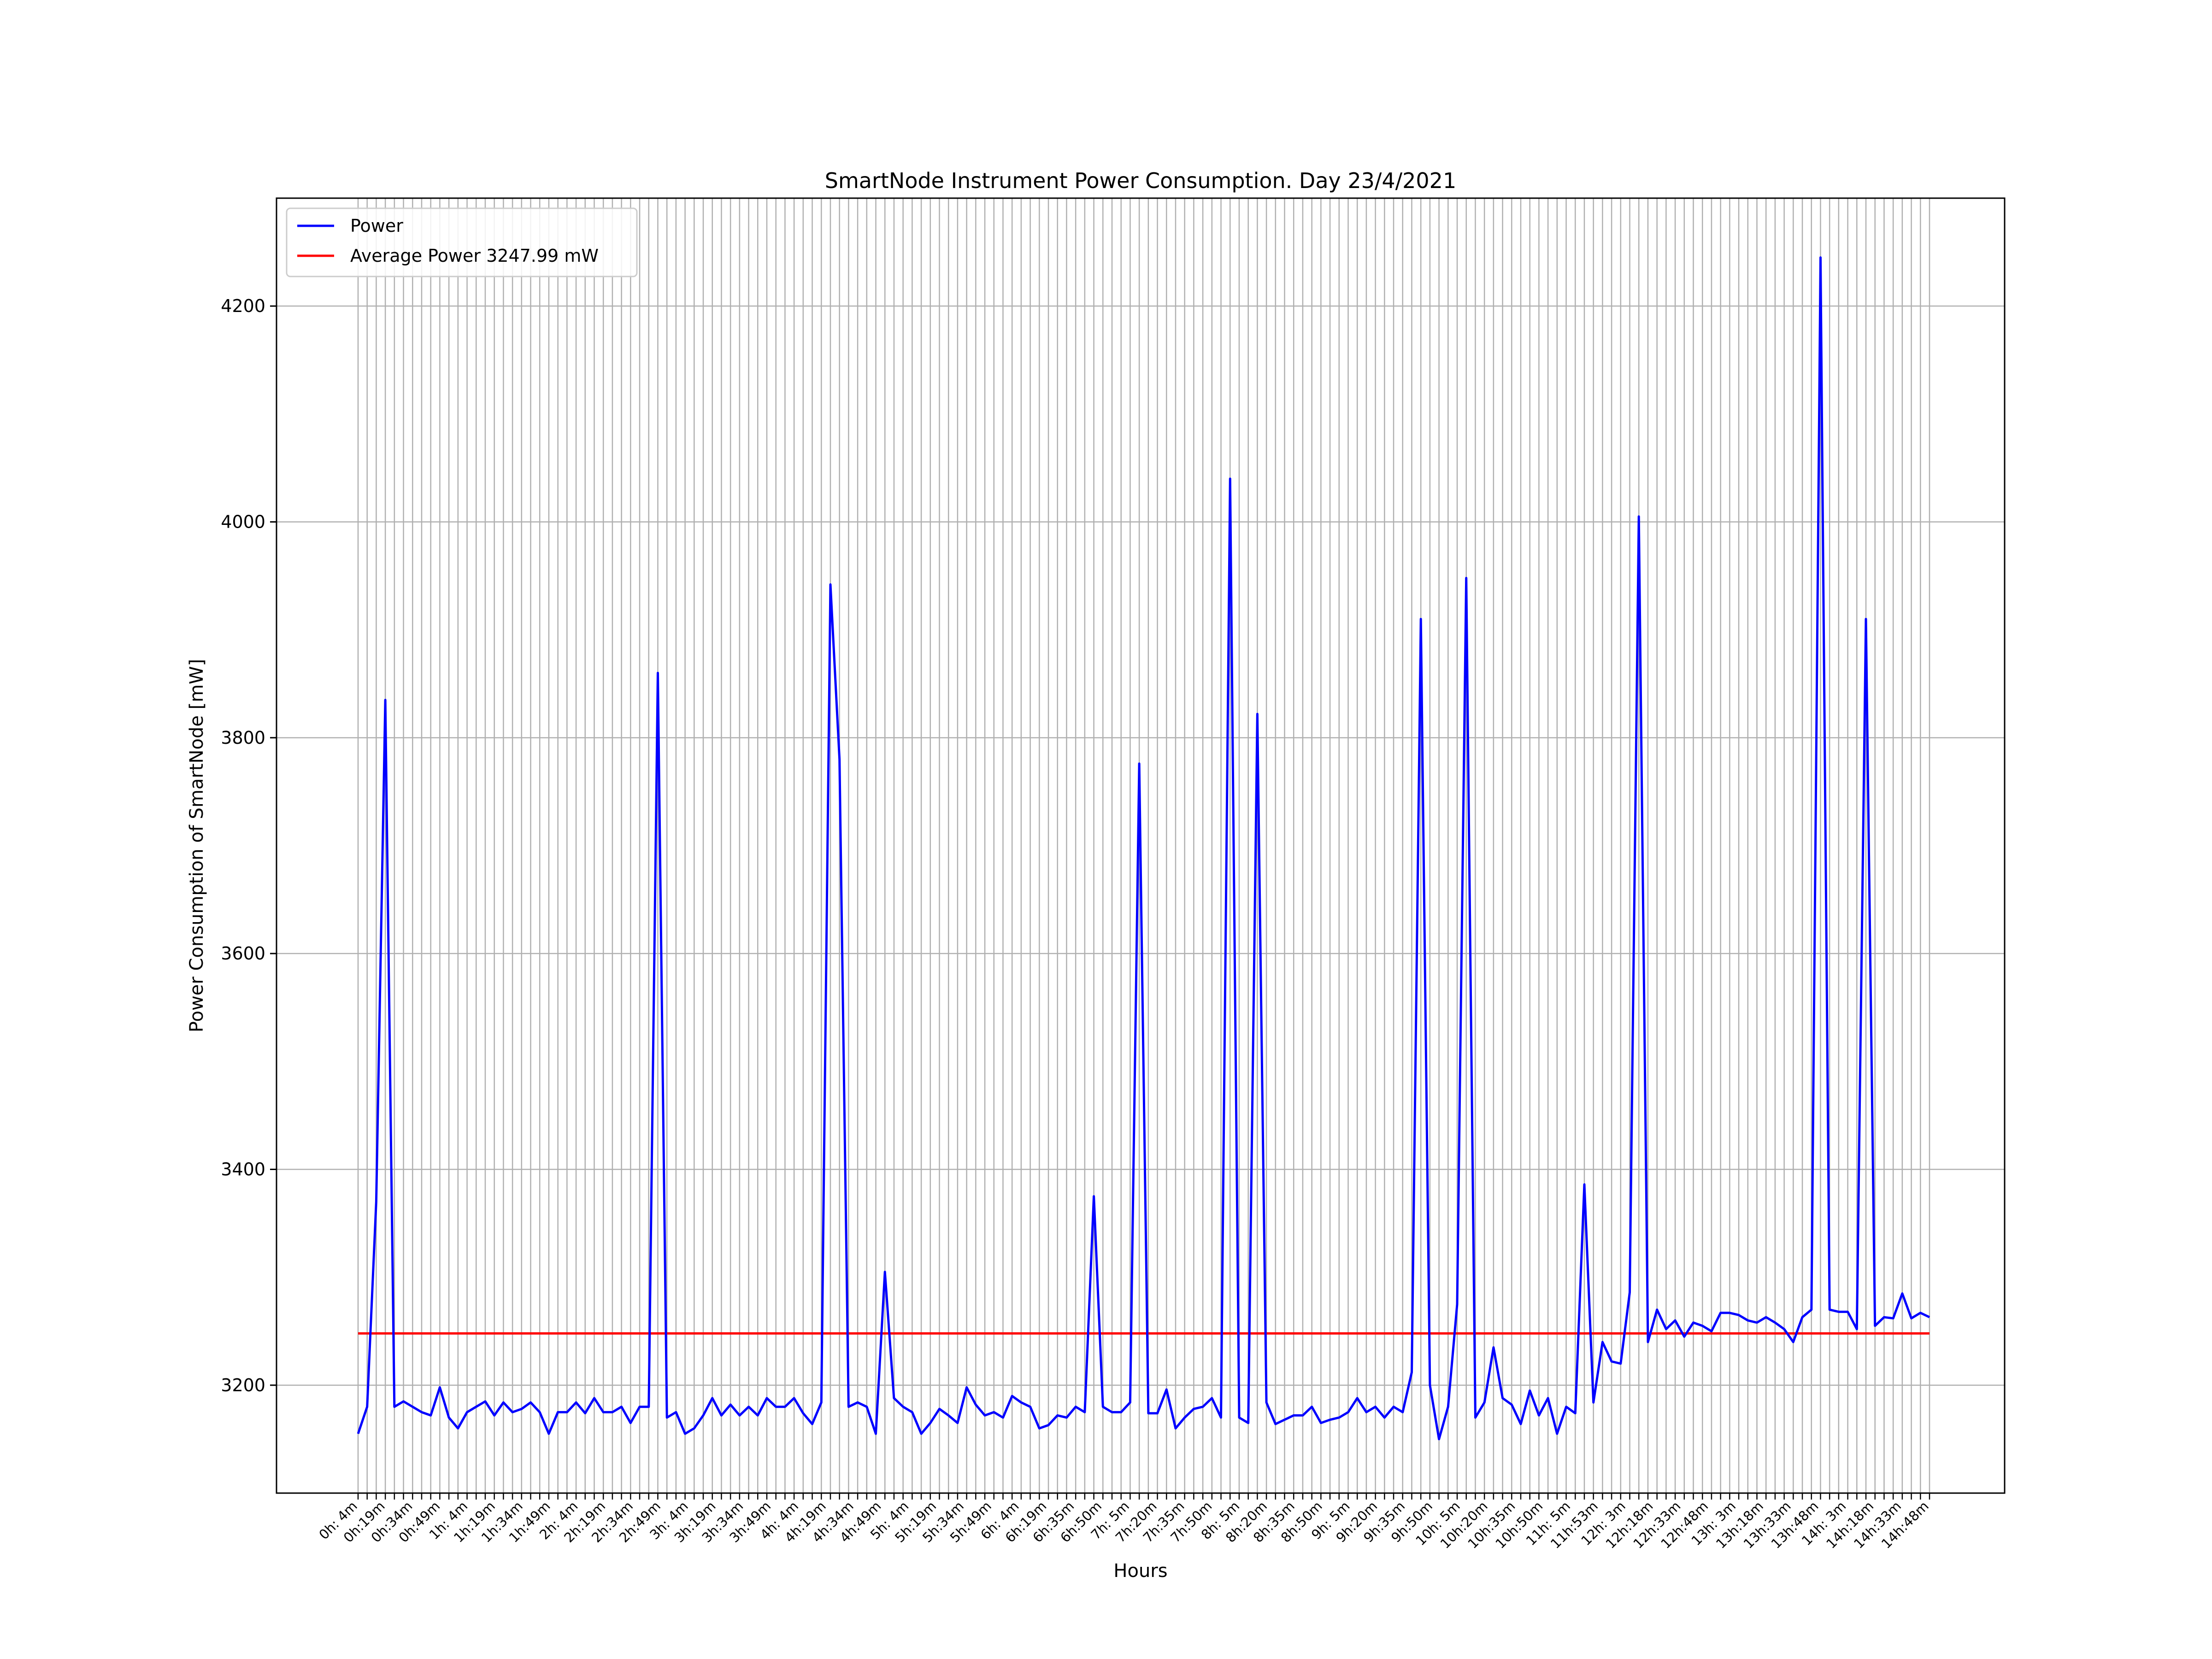 This screenshot has height=1659, width=2212. Describe the element at coordinates (243, 306) in the screenshot. I see `y-tick-label: 4200` at that location.